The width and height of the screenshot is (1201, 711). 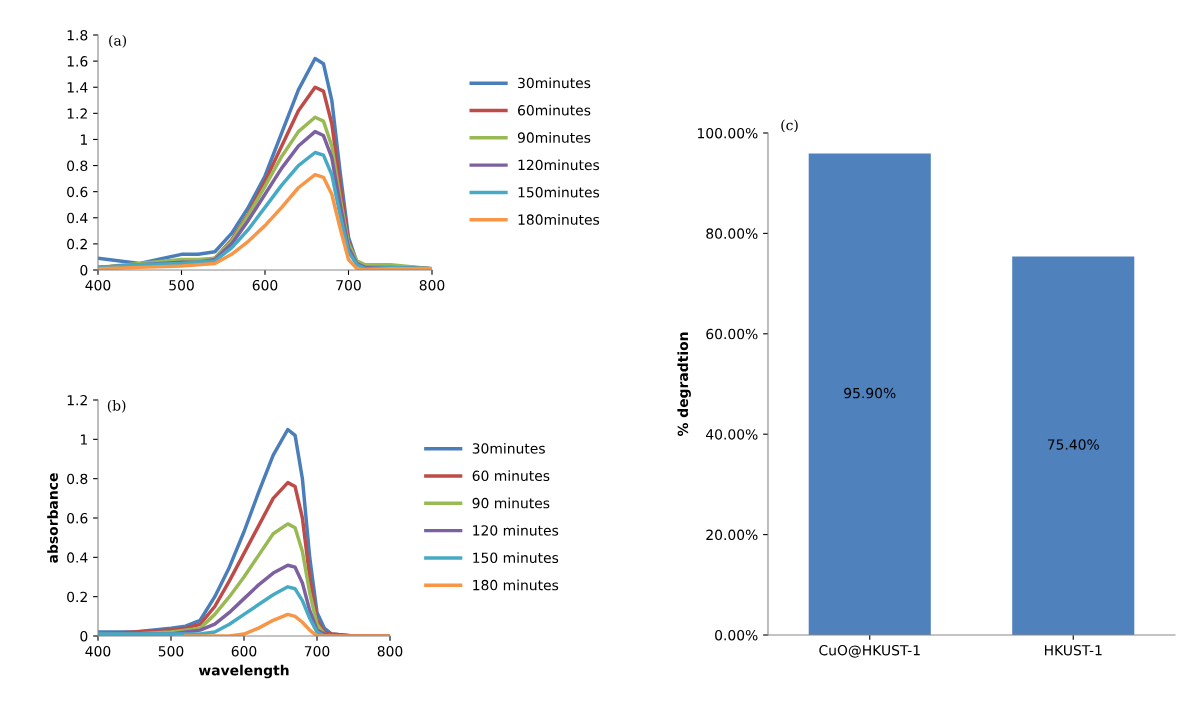 What do you see at coordinates (732, 434) in the screenshot?
I see `y-tick-label: 40.00%` at bounding box center [732, 434].